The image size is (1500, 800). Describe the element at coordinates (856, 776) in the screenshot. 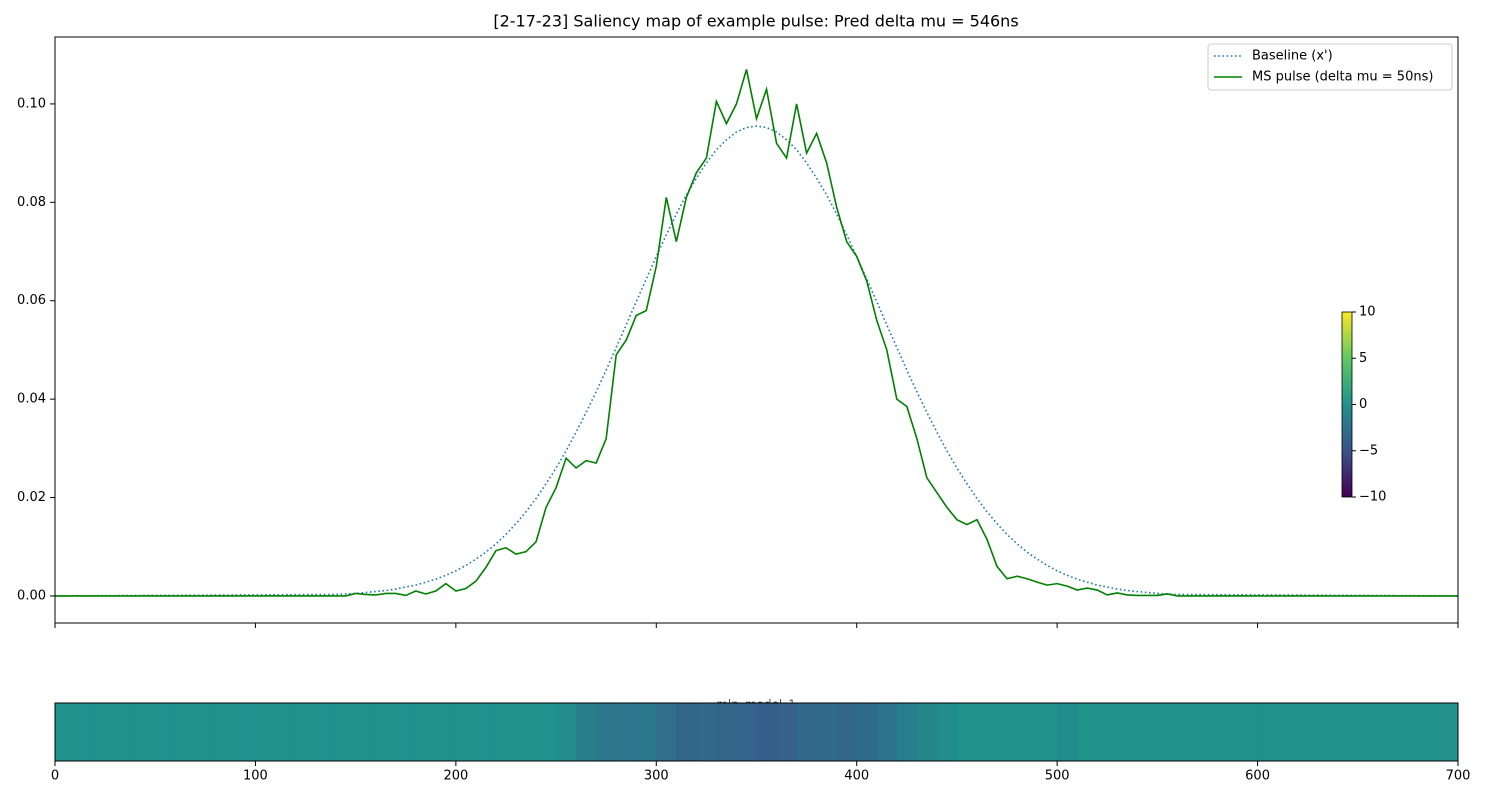

I see `x-tick-label: 400` at that location.